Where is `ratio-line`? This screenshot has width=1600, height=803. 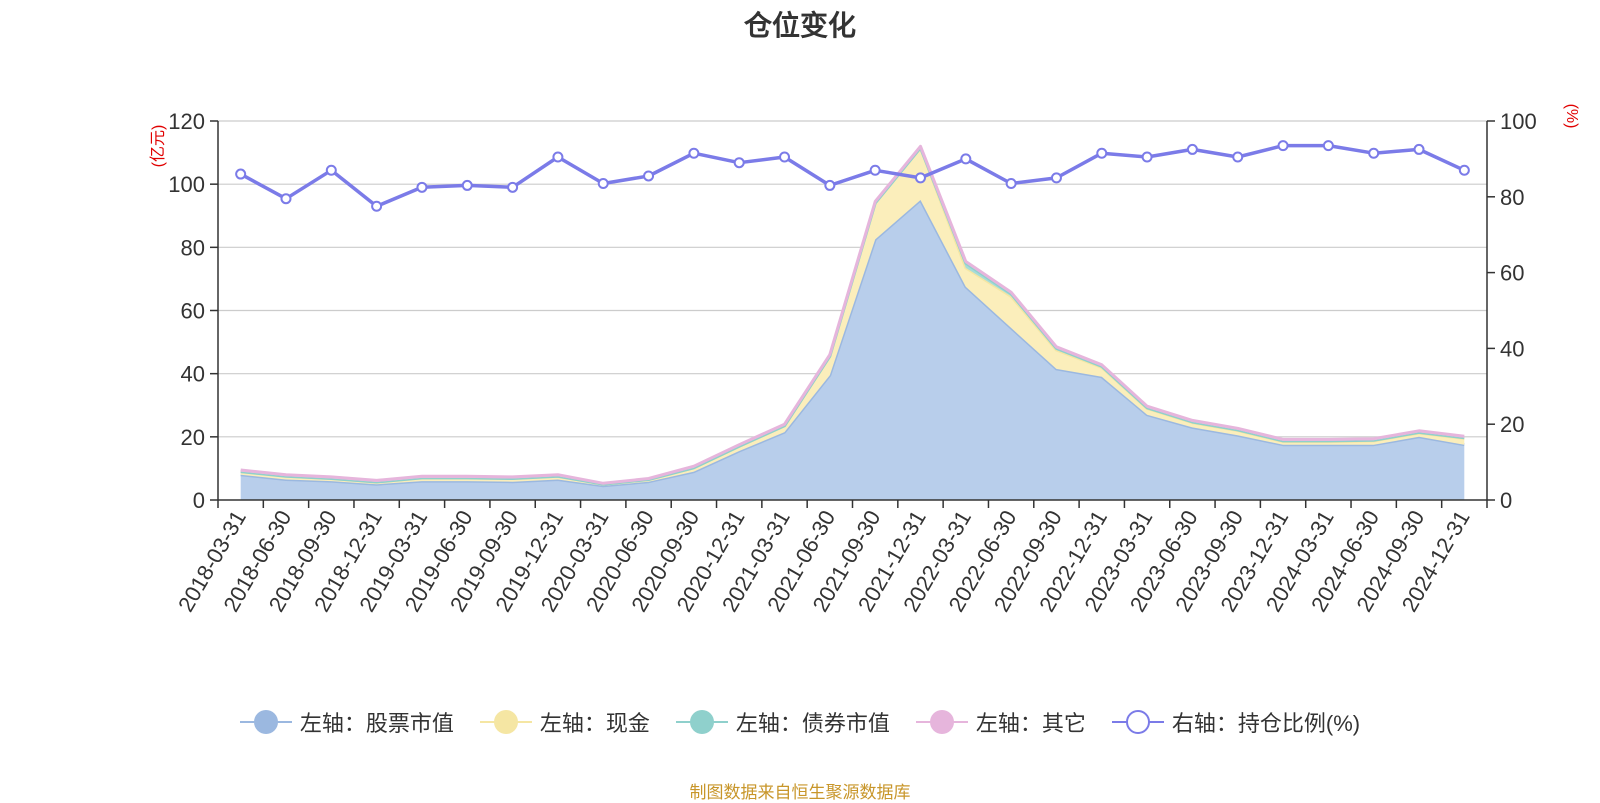
ratio-line is located at coordinates (852, 176).